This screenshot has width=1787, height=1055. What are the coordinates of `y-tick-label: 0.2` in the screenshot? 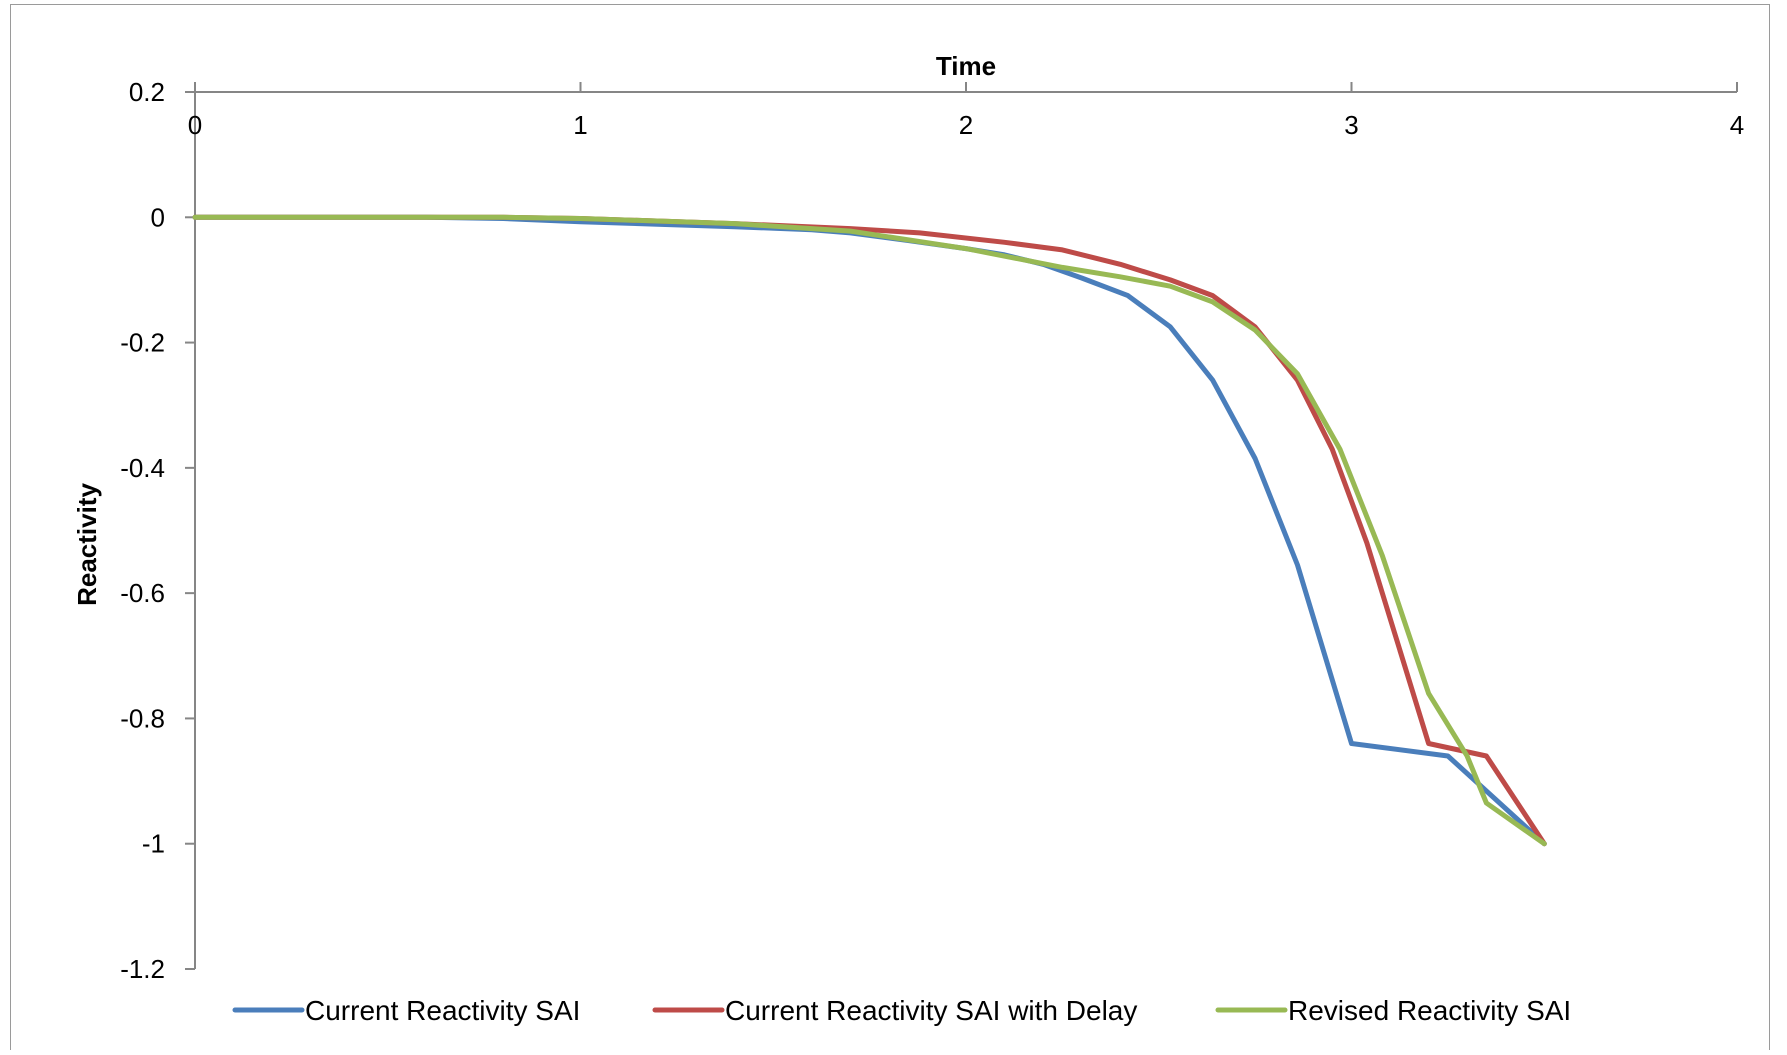 It's located at (147, 92).